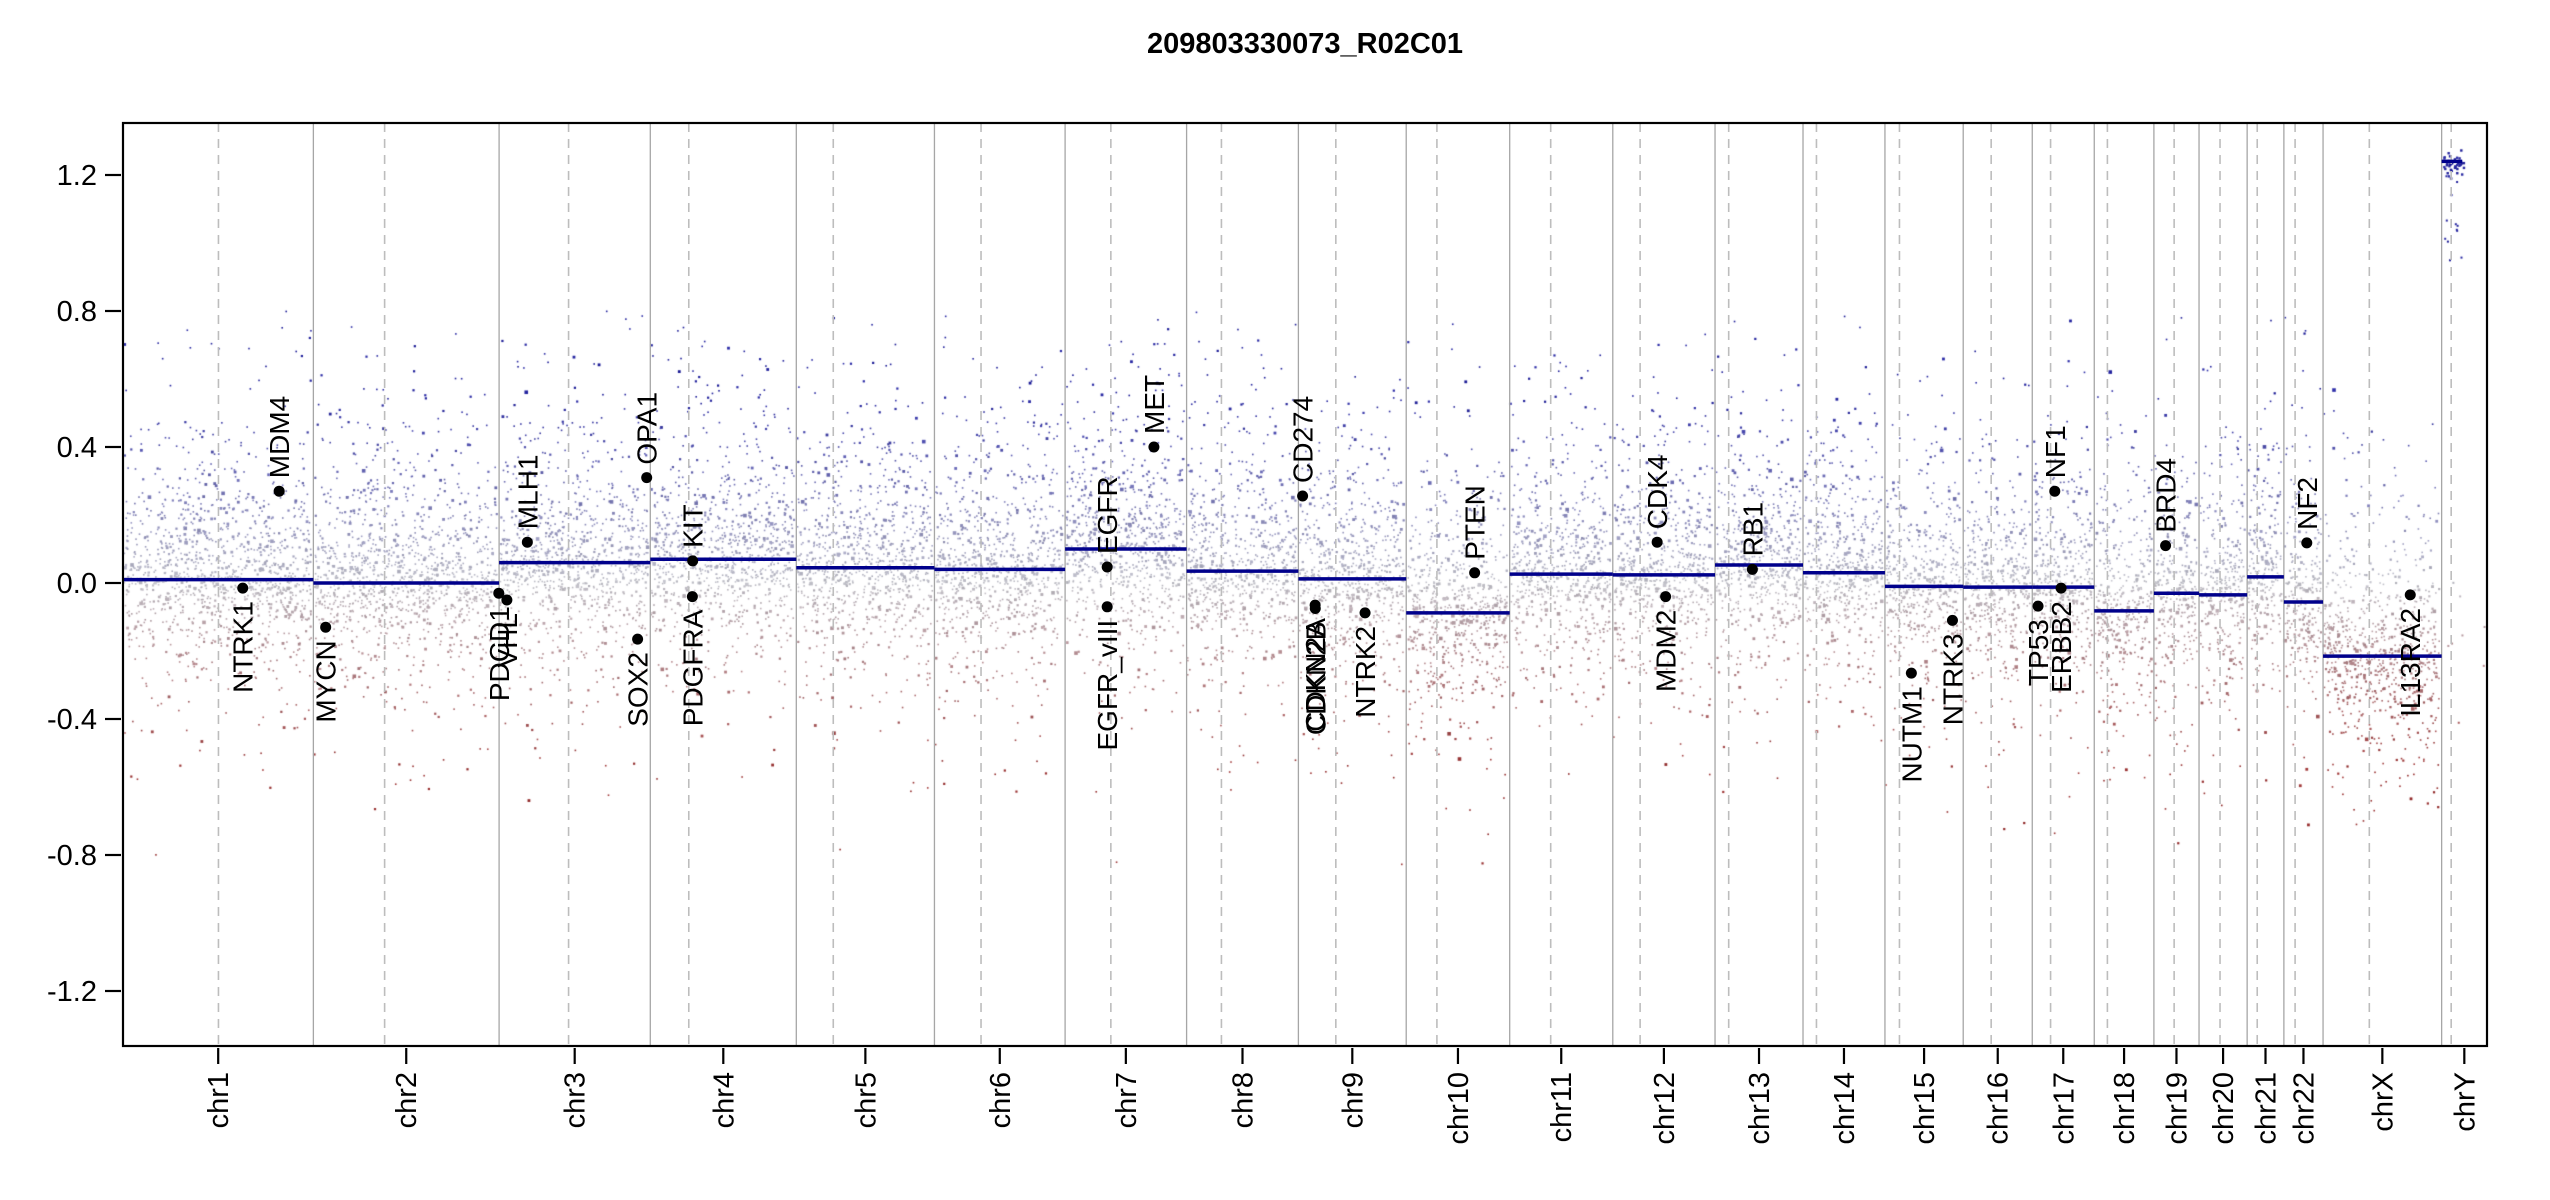 The height and width of the screenshot is (1200, 2550). I want to click on gene-label-VHL: VHL, so click(507, 640).